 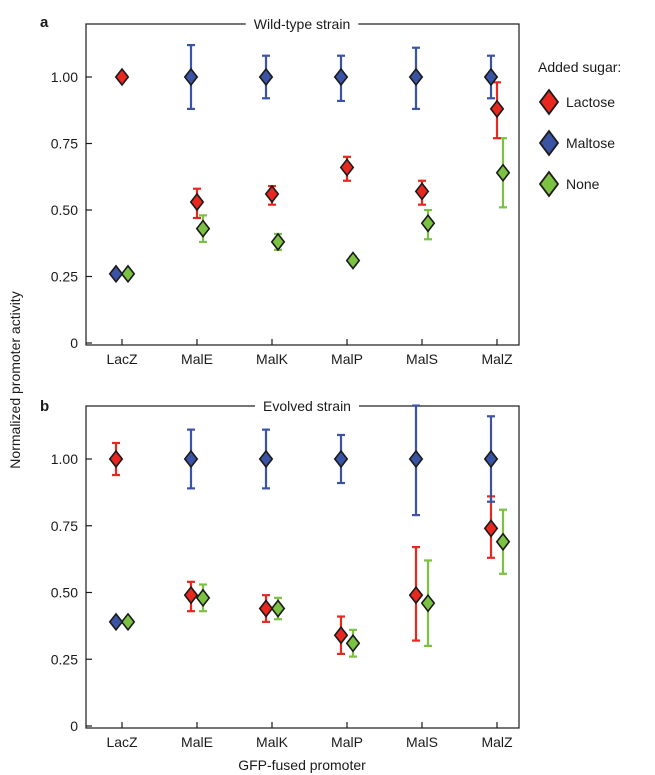 I want to click on panel-title: Wild-type strain, so click(x=302, y=24).